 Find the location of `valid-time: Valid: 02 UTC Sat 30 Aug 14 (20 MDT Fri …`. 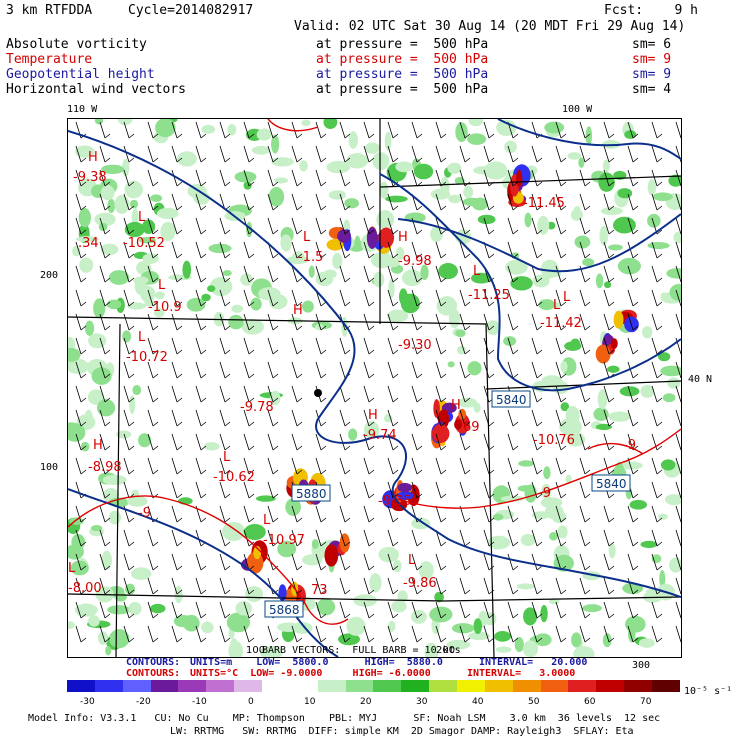

valid-time: Valid: 02 UTC Sat 30 Aug 14 (20 MDT Fri … is located at coordinates (490, 26).